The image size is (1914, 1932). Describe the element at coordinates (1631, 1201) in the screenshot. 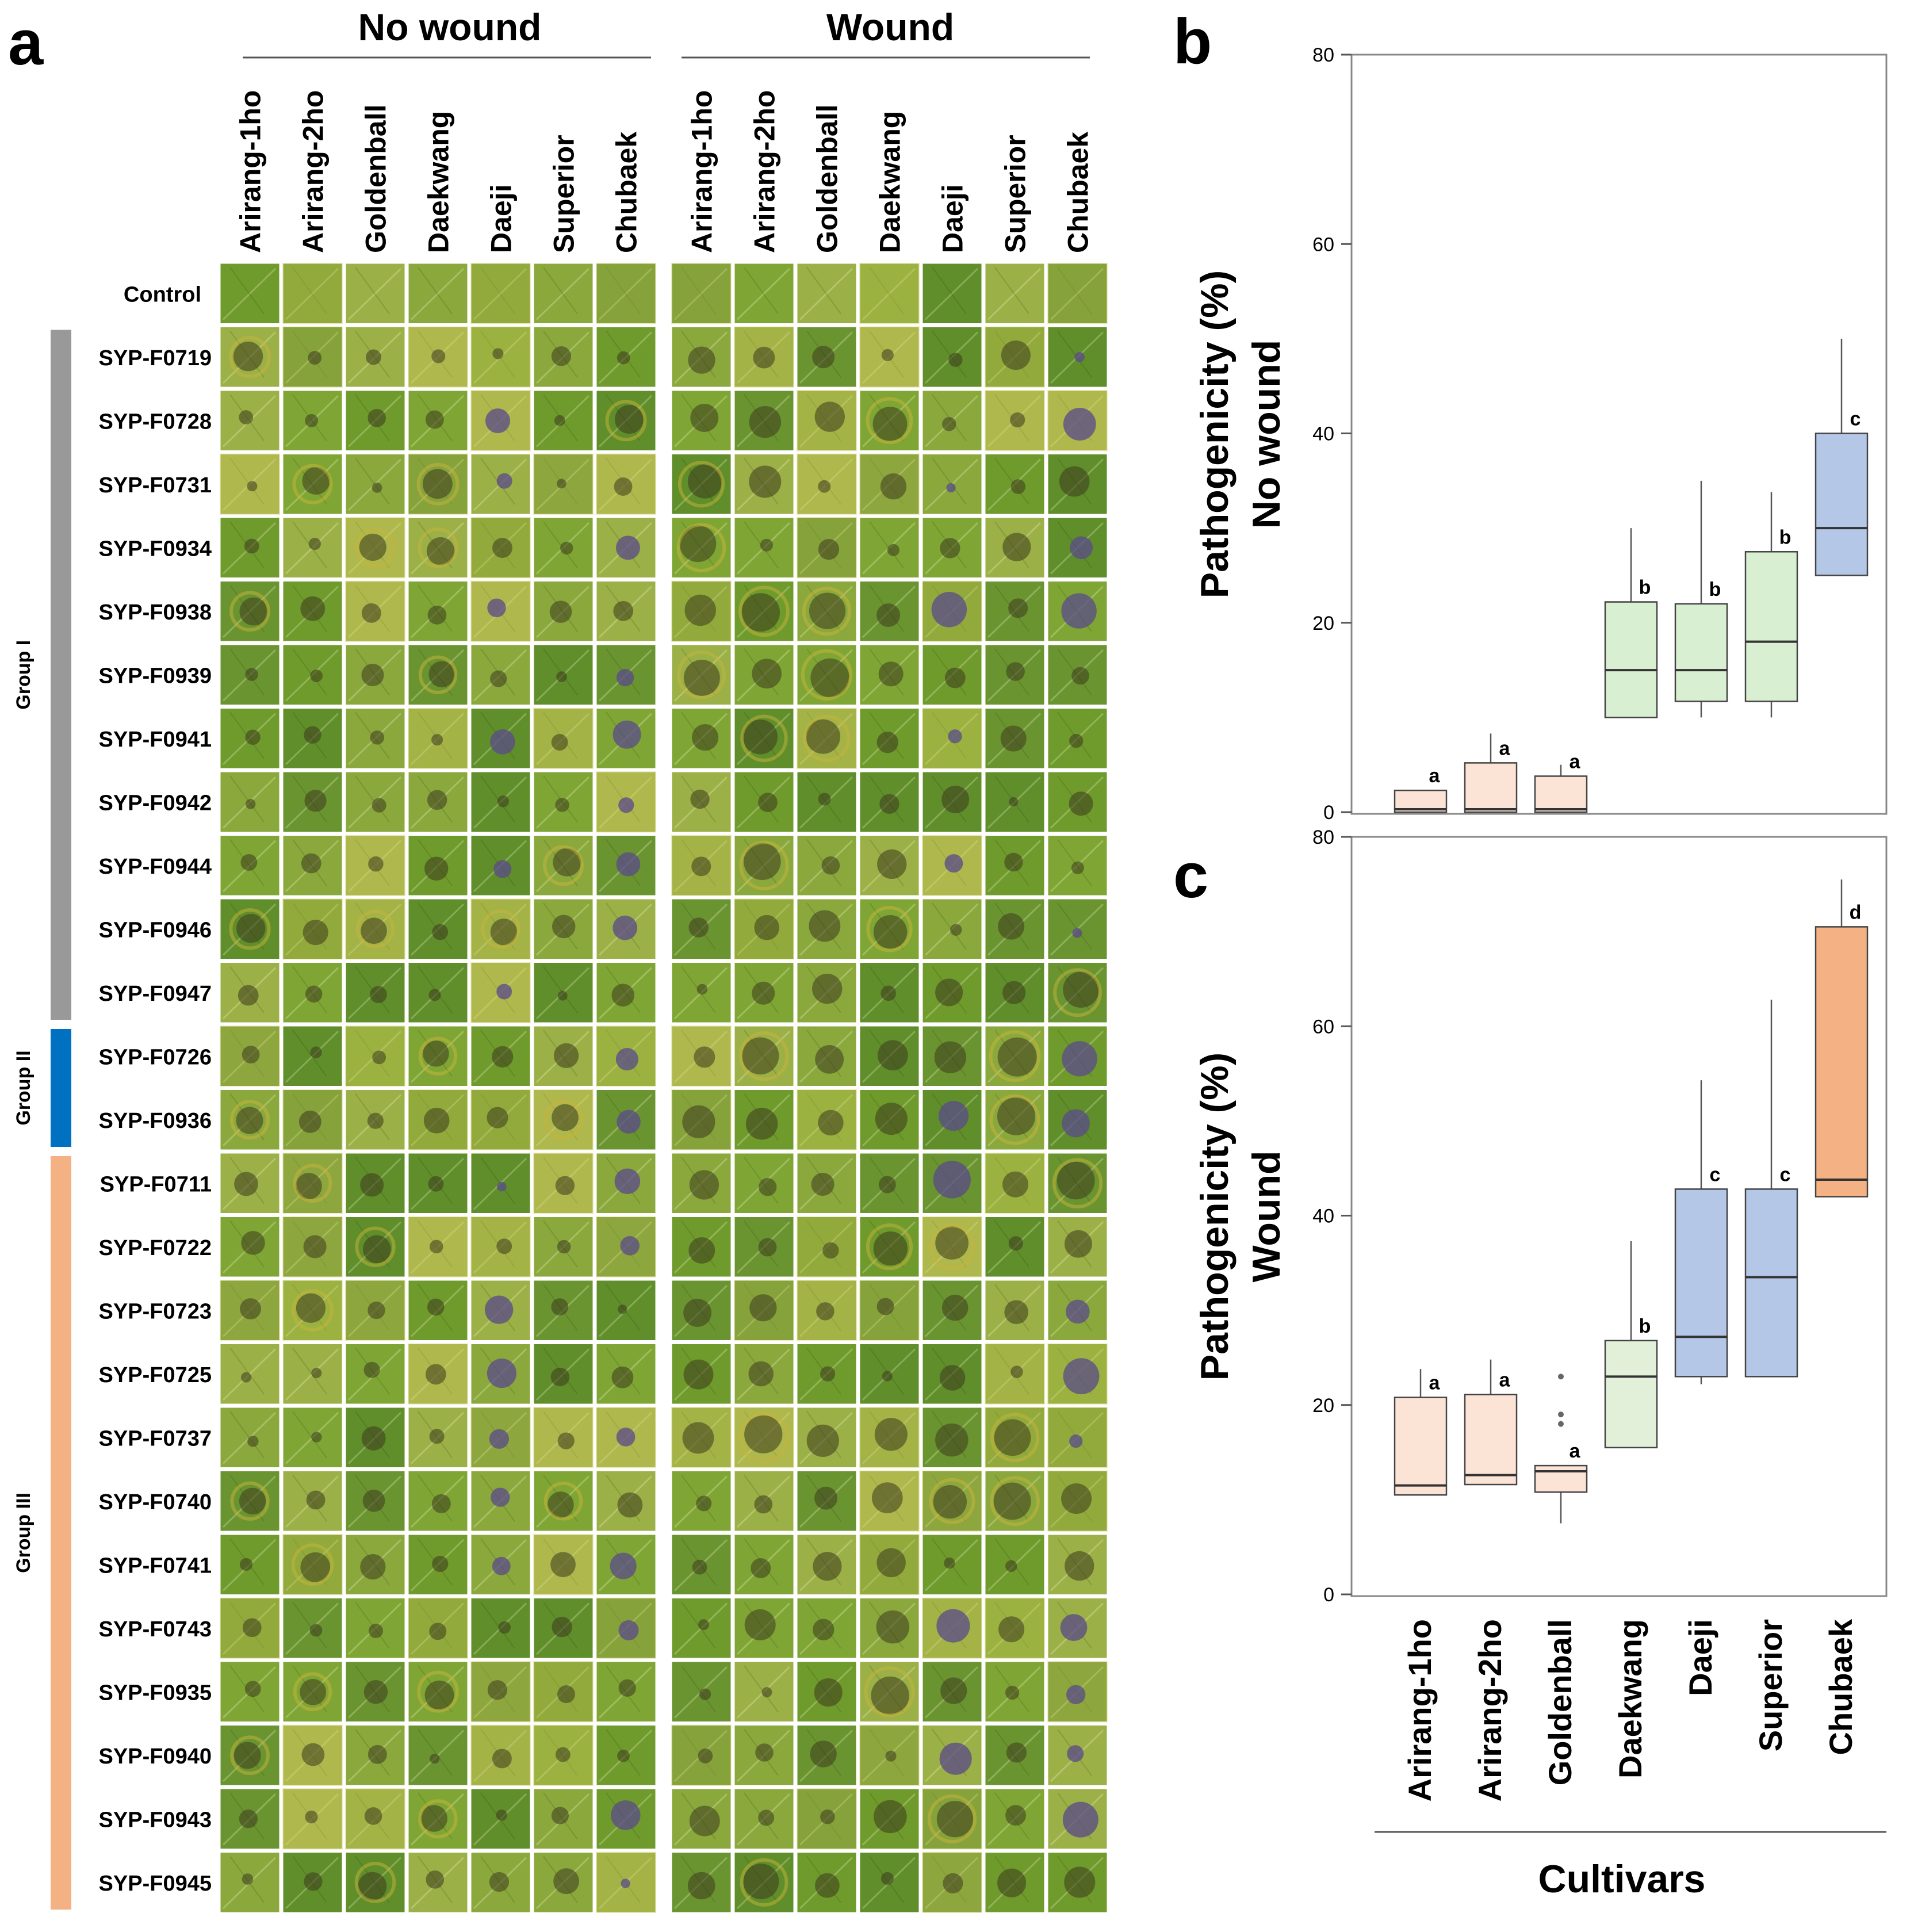

I see `chart-c-boxes: a a a b c c d` at that location.